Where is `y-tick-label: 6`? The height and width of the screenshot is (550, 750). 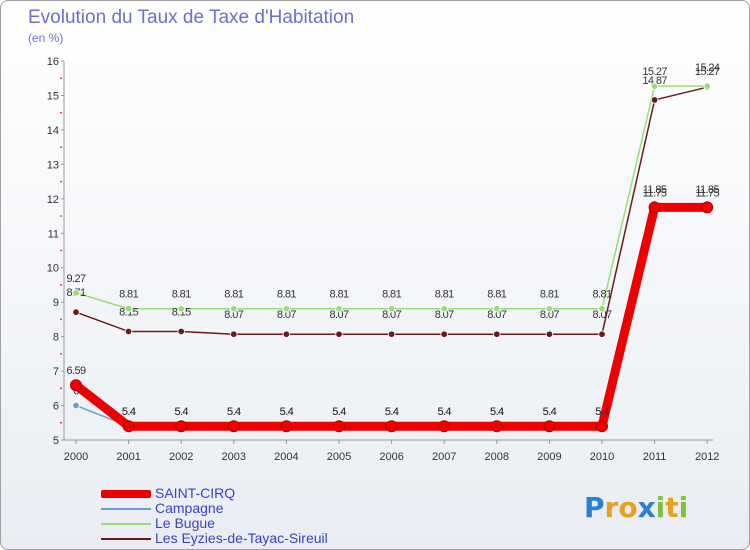 y-tick-label: 6 is located at coordinates (56, 407).